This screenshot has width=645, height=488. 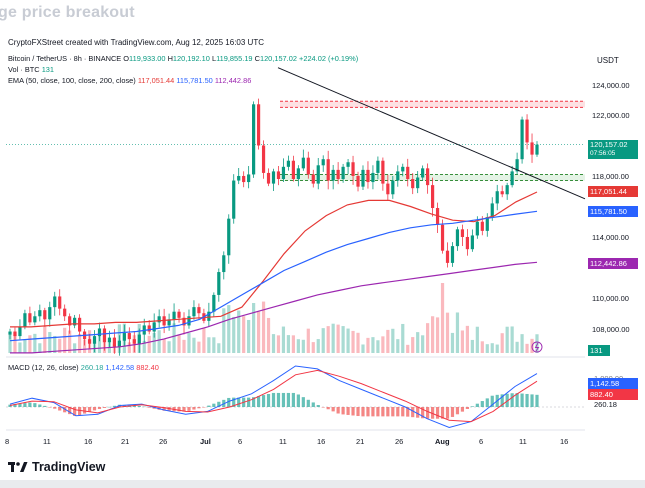 I want to click on hist-tag: 260.18, so click(x=605, y=404).